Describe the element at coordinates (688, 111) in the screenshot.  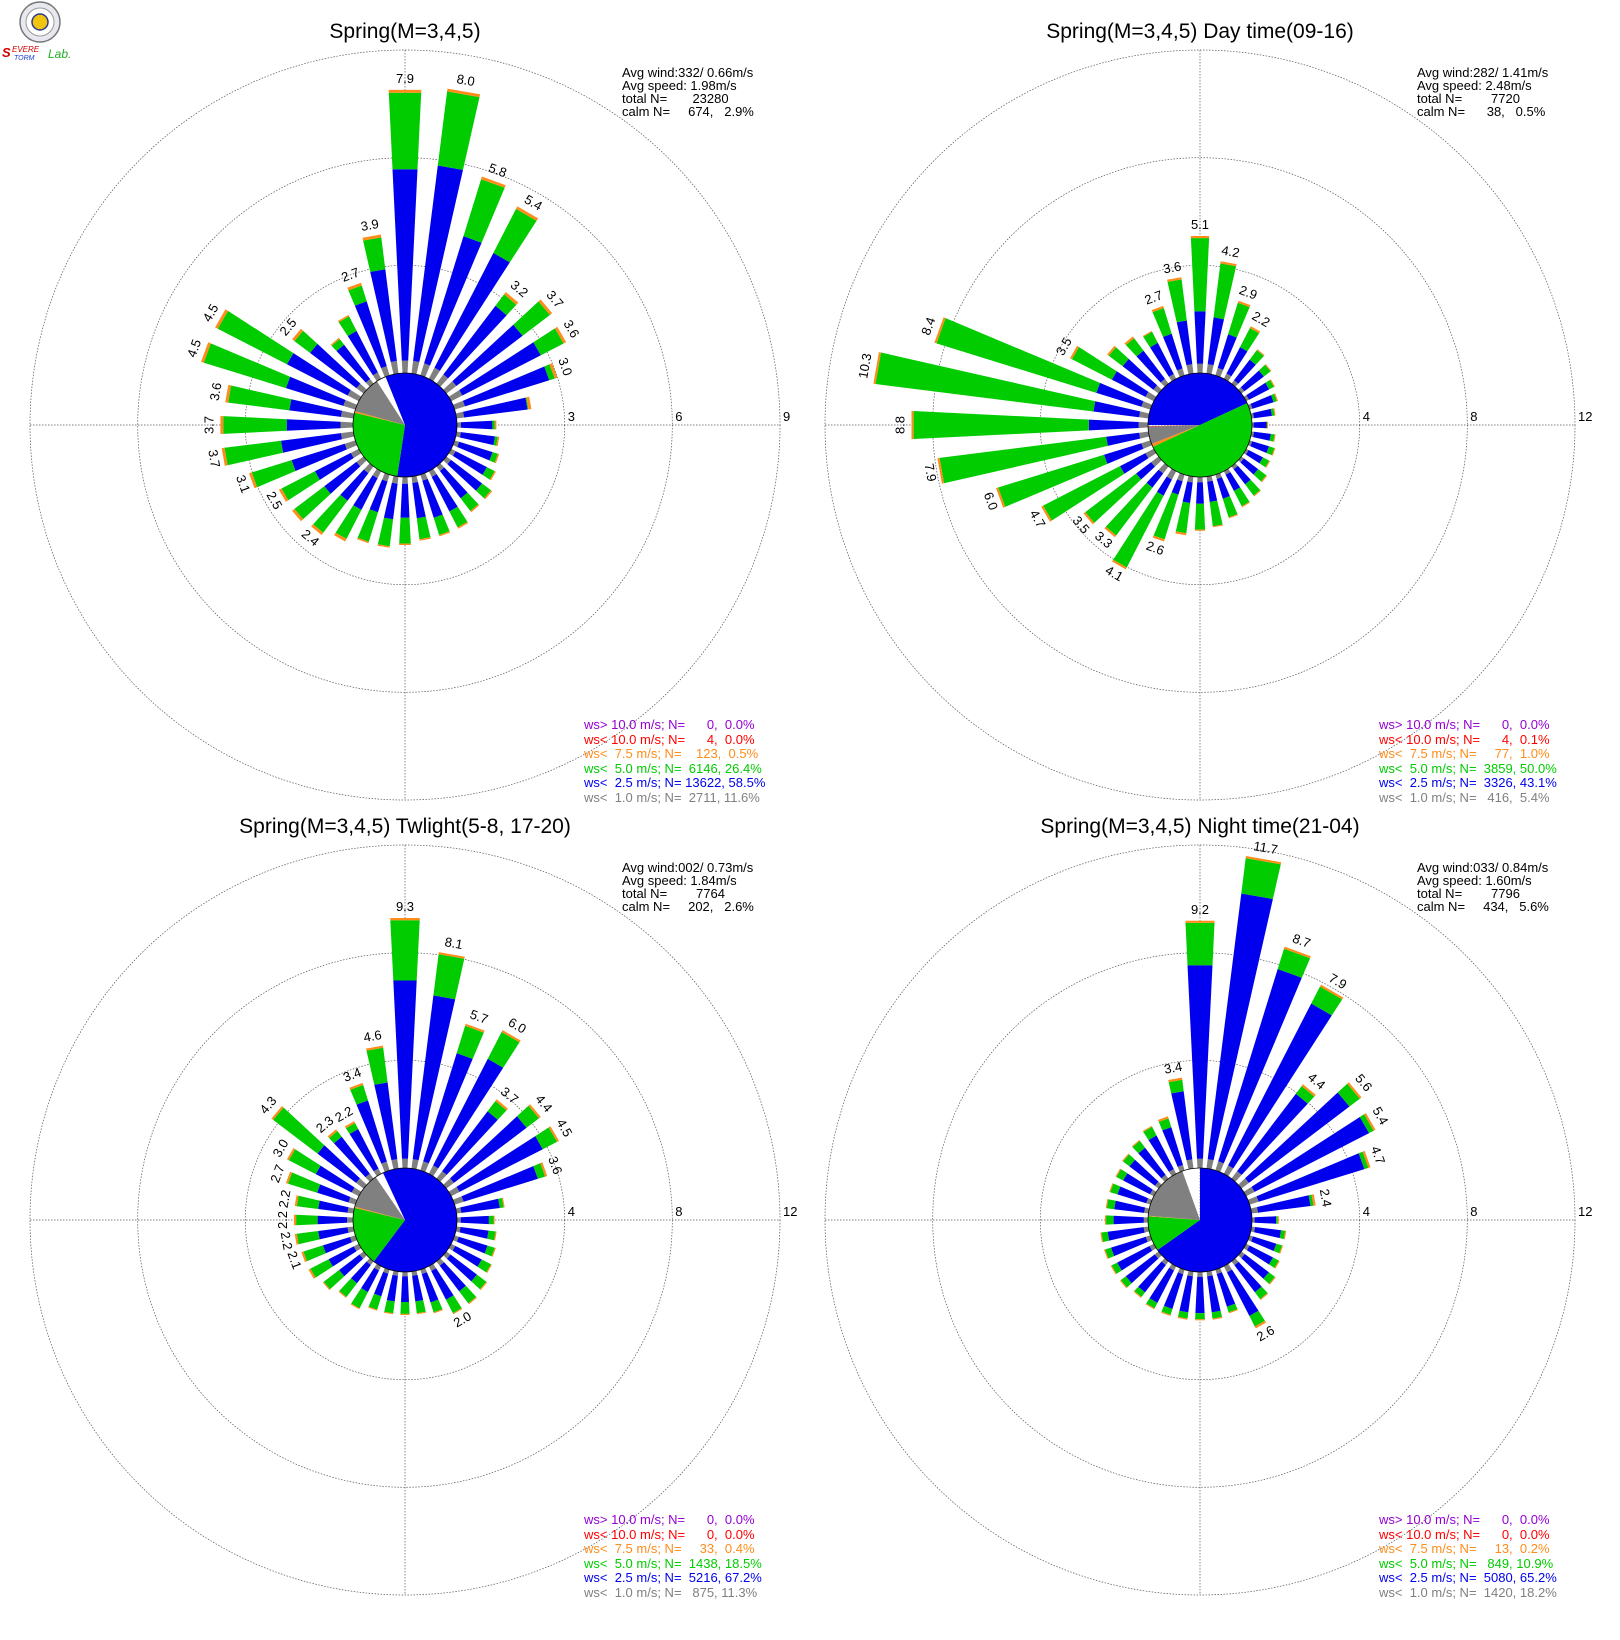
I see `calm-n: calm N= 674, 2.9%` at that location.